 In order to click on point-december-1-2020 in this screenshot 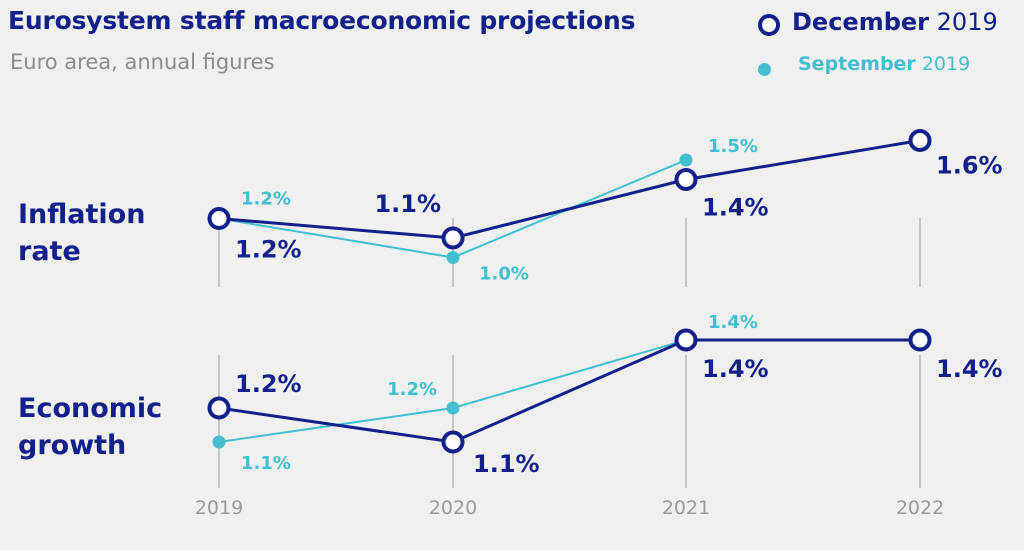, I will do `click(453, 442)`.